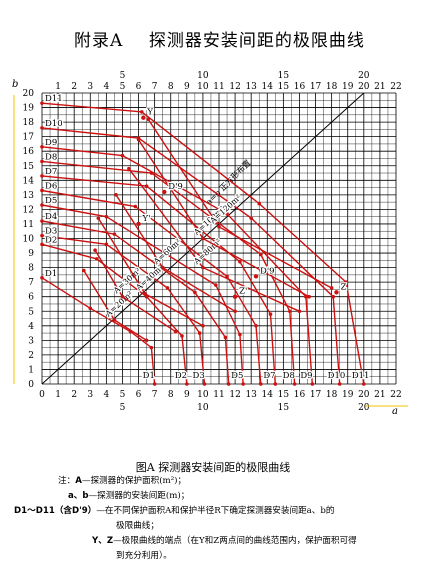 The image size is (426, 579). What do you see at coordinates (74, 87) in the screenshot?
I see `x-tick-label-top: 2` at bounding box center [74, 87].